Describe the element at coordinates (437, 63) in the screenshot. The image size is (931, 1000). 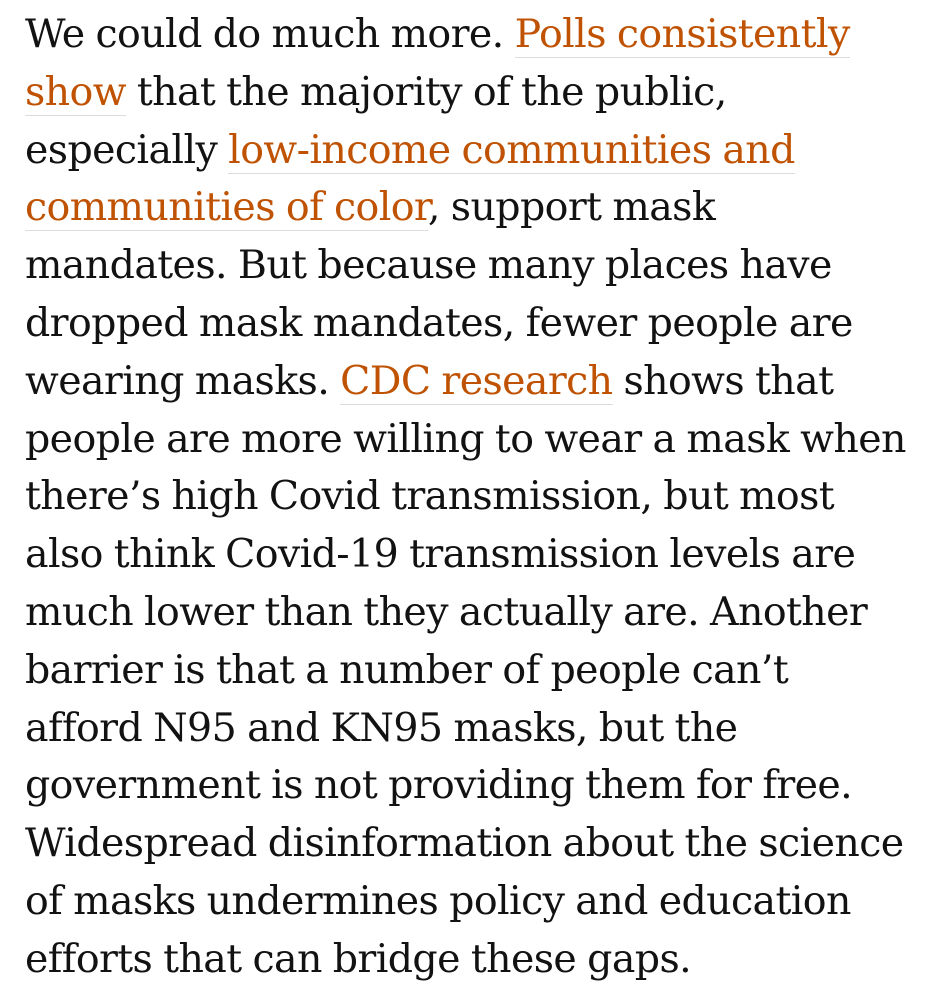
I see `polls-link: Polls consistently show` at that location.